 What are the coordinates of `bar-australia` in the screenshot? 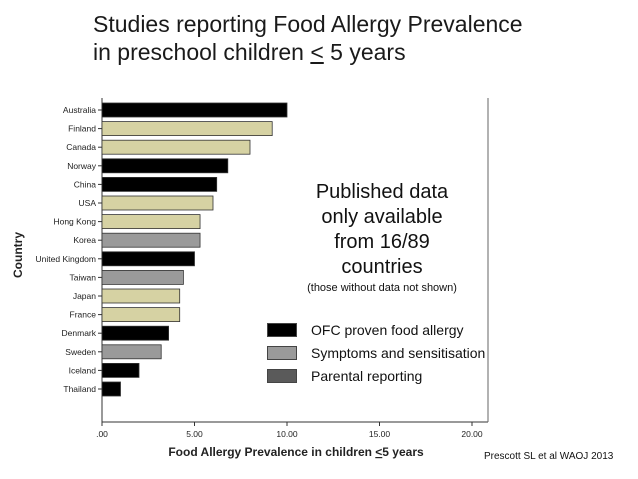 It's located at (194, 110).